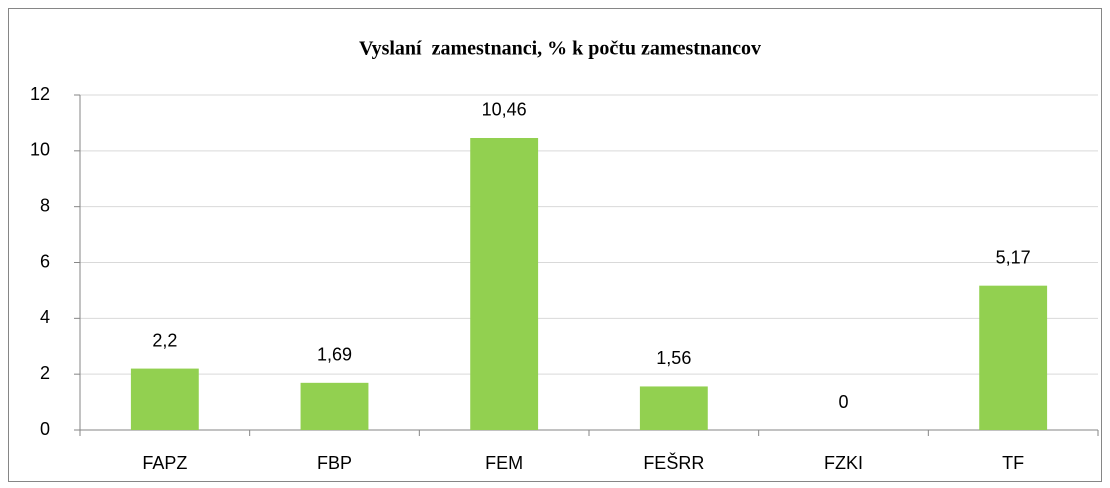  Describe the element at coordinates (1013, 463) in the screenshot. I see `x-tick-label: TF` at that location.